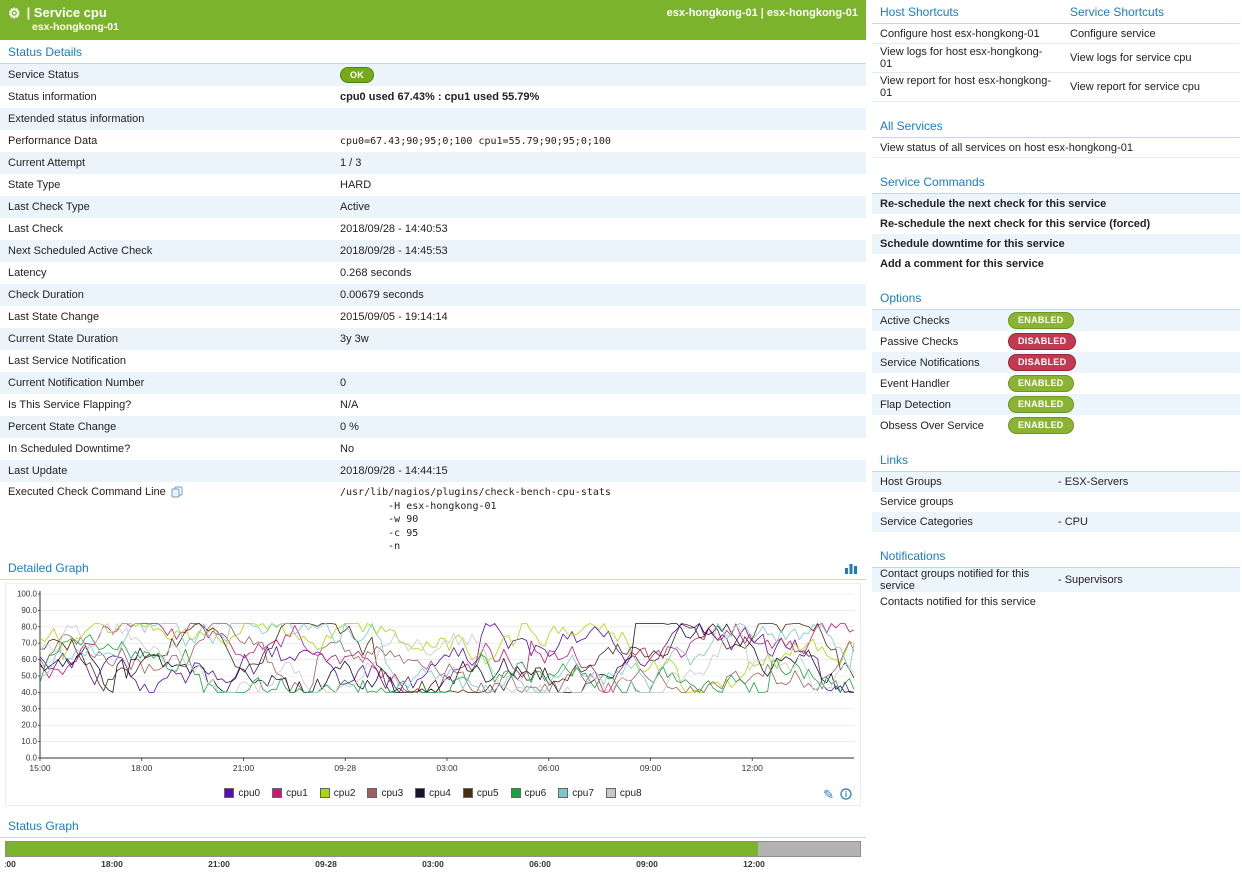 This screenshot has width=1242, height=873. What do you see at coordinates (1131, 58) in the screenshot?
I see `service-shortcut-link: View logs for service cpu` at bounding box center [1131, 58].